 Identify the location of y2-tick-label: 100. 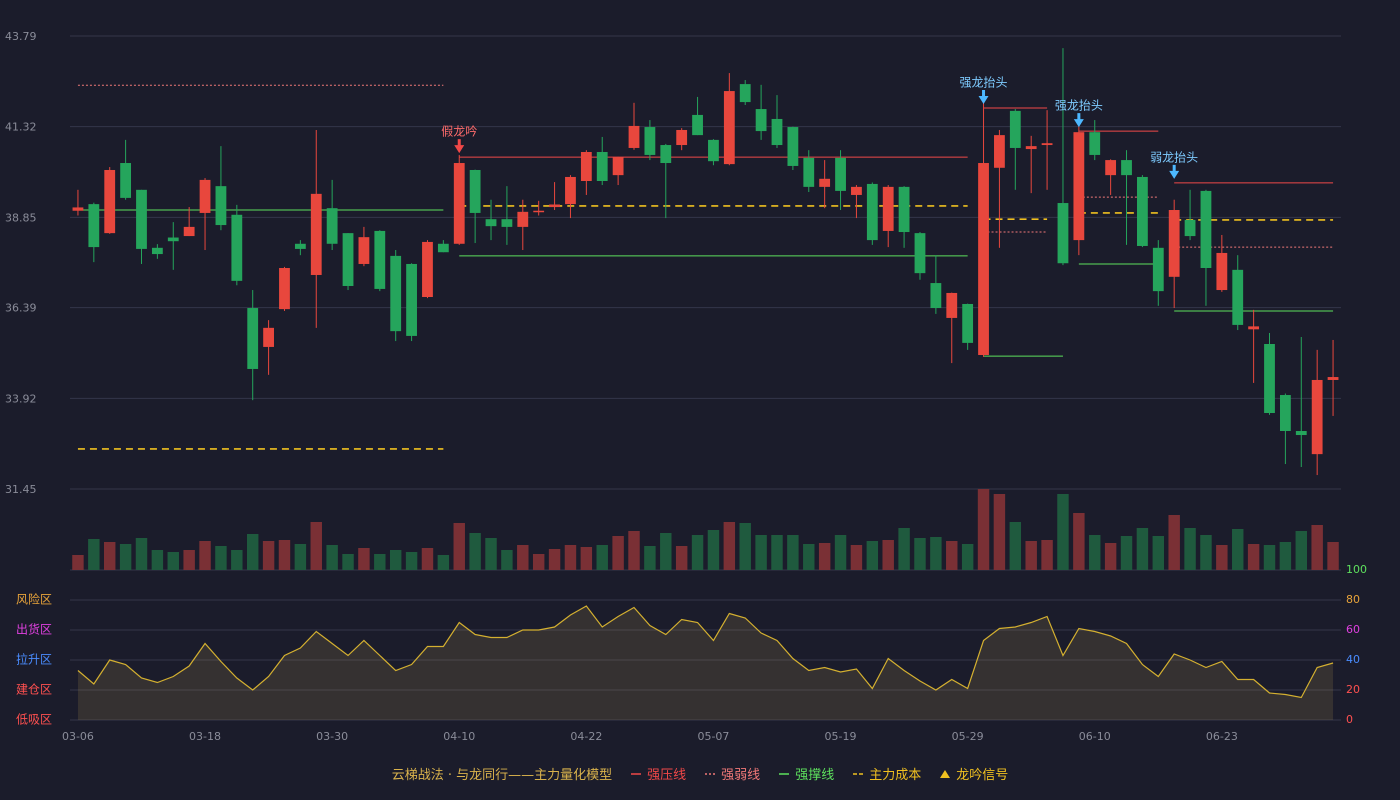
(1356, 569).